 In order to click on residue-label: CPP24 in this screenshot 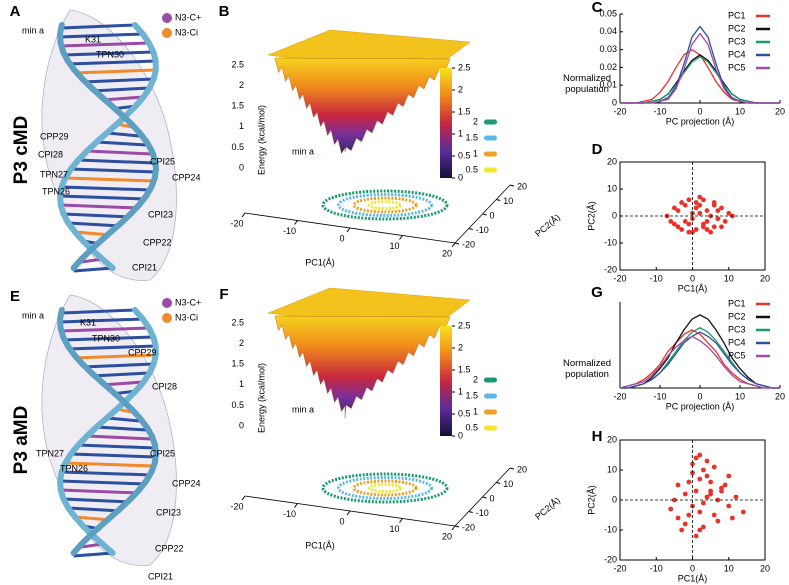, I will do `click(186, 177)`.